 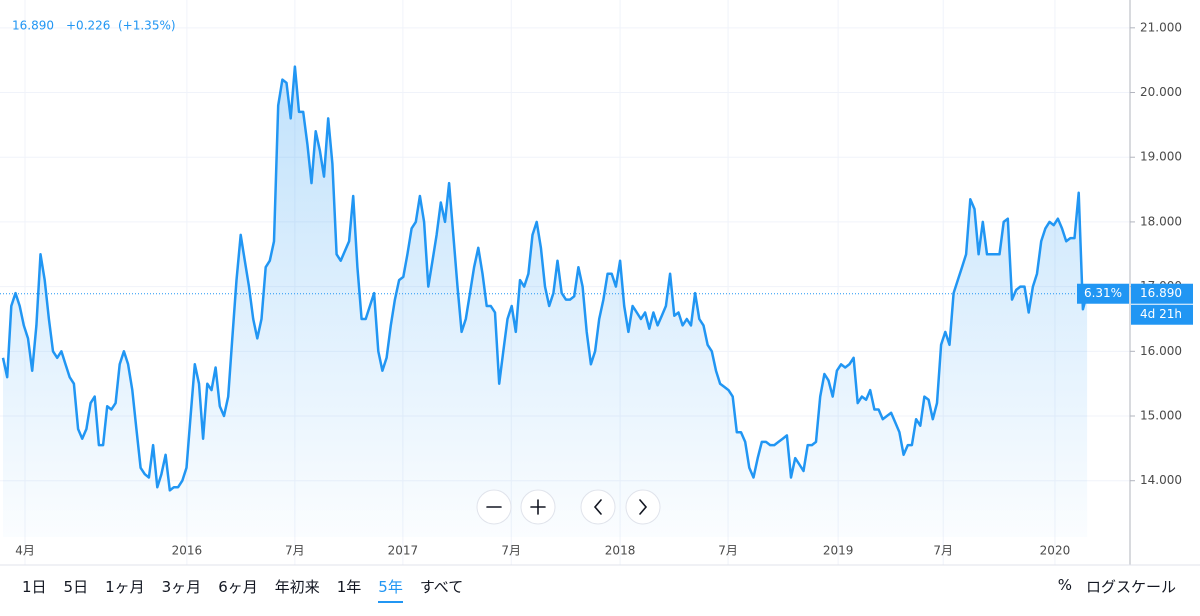 I want to click on scroll-right, so click(x=643, y=507).